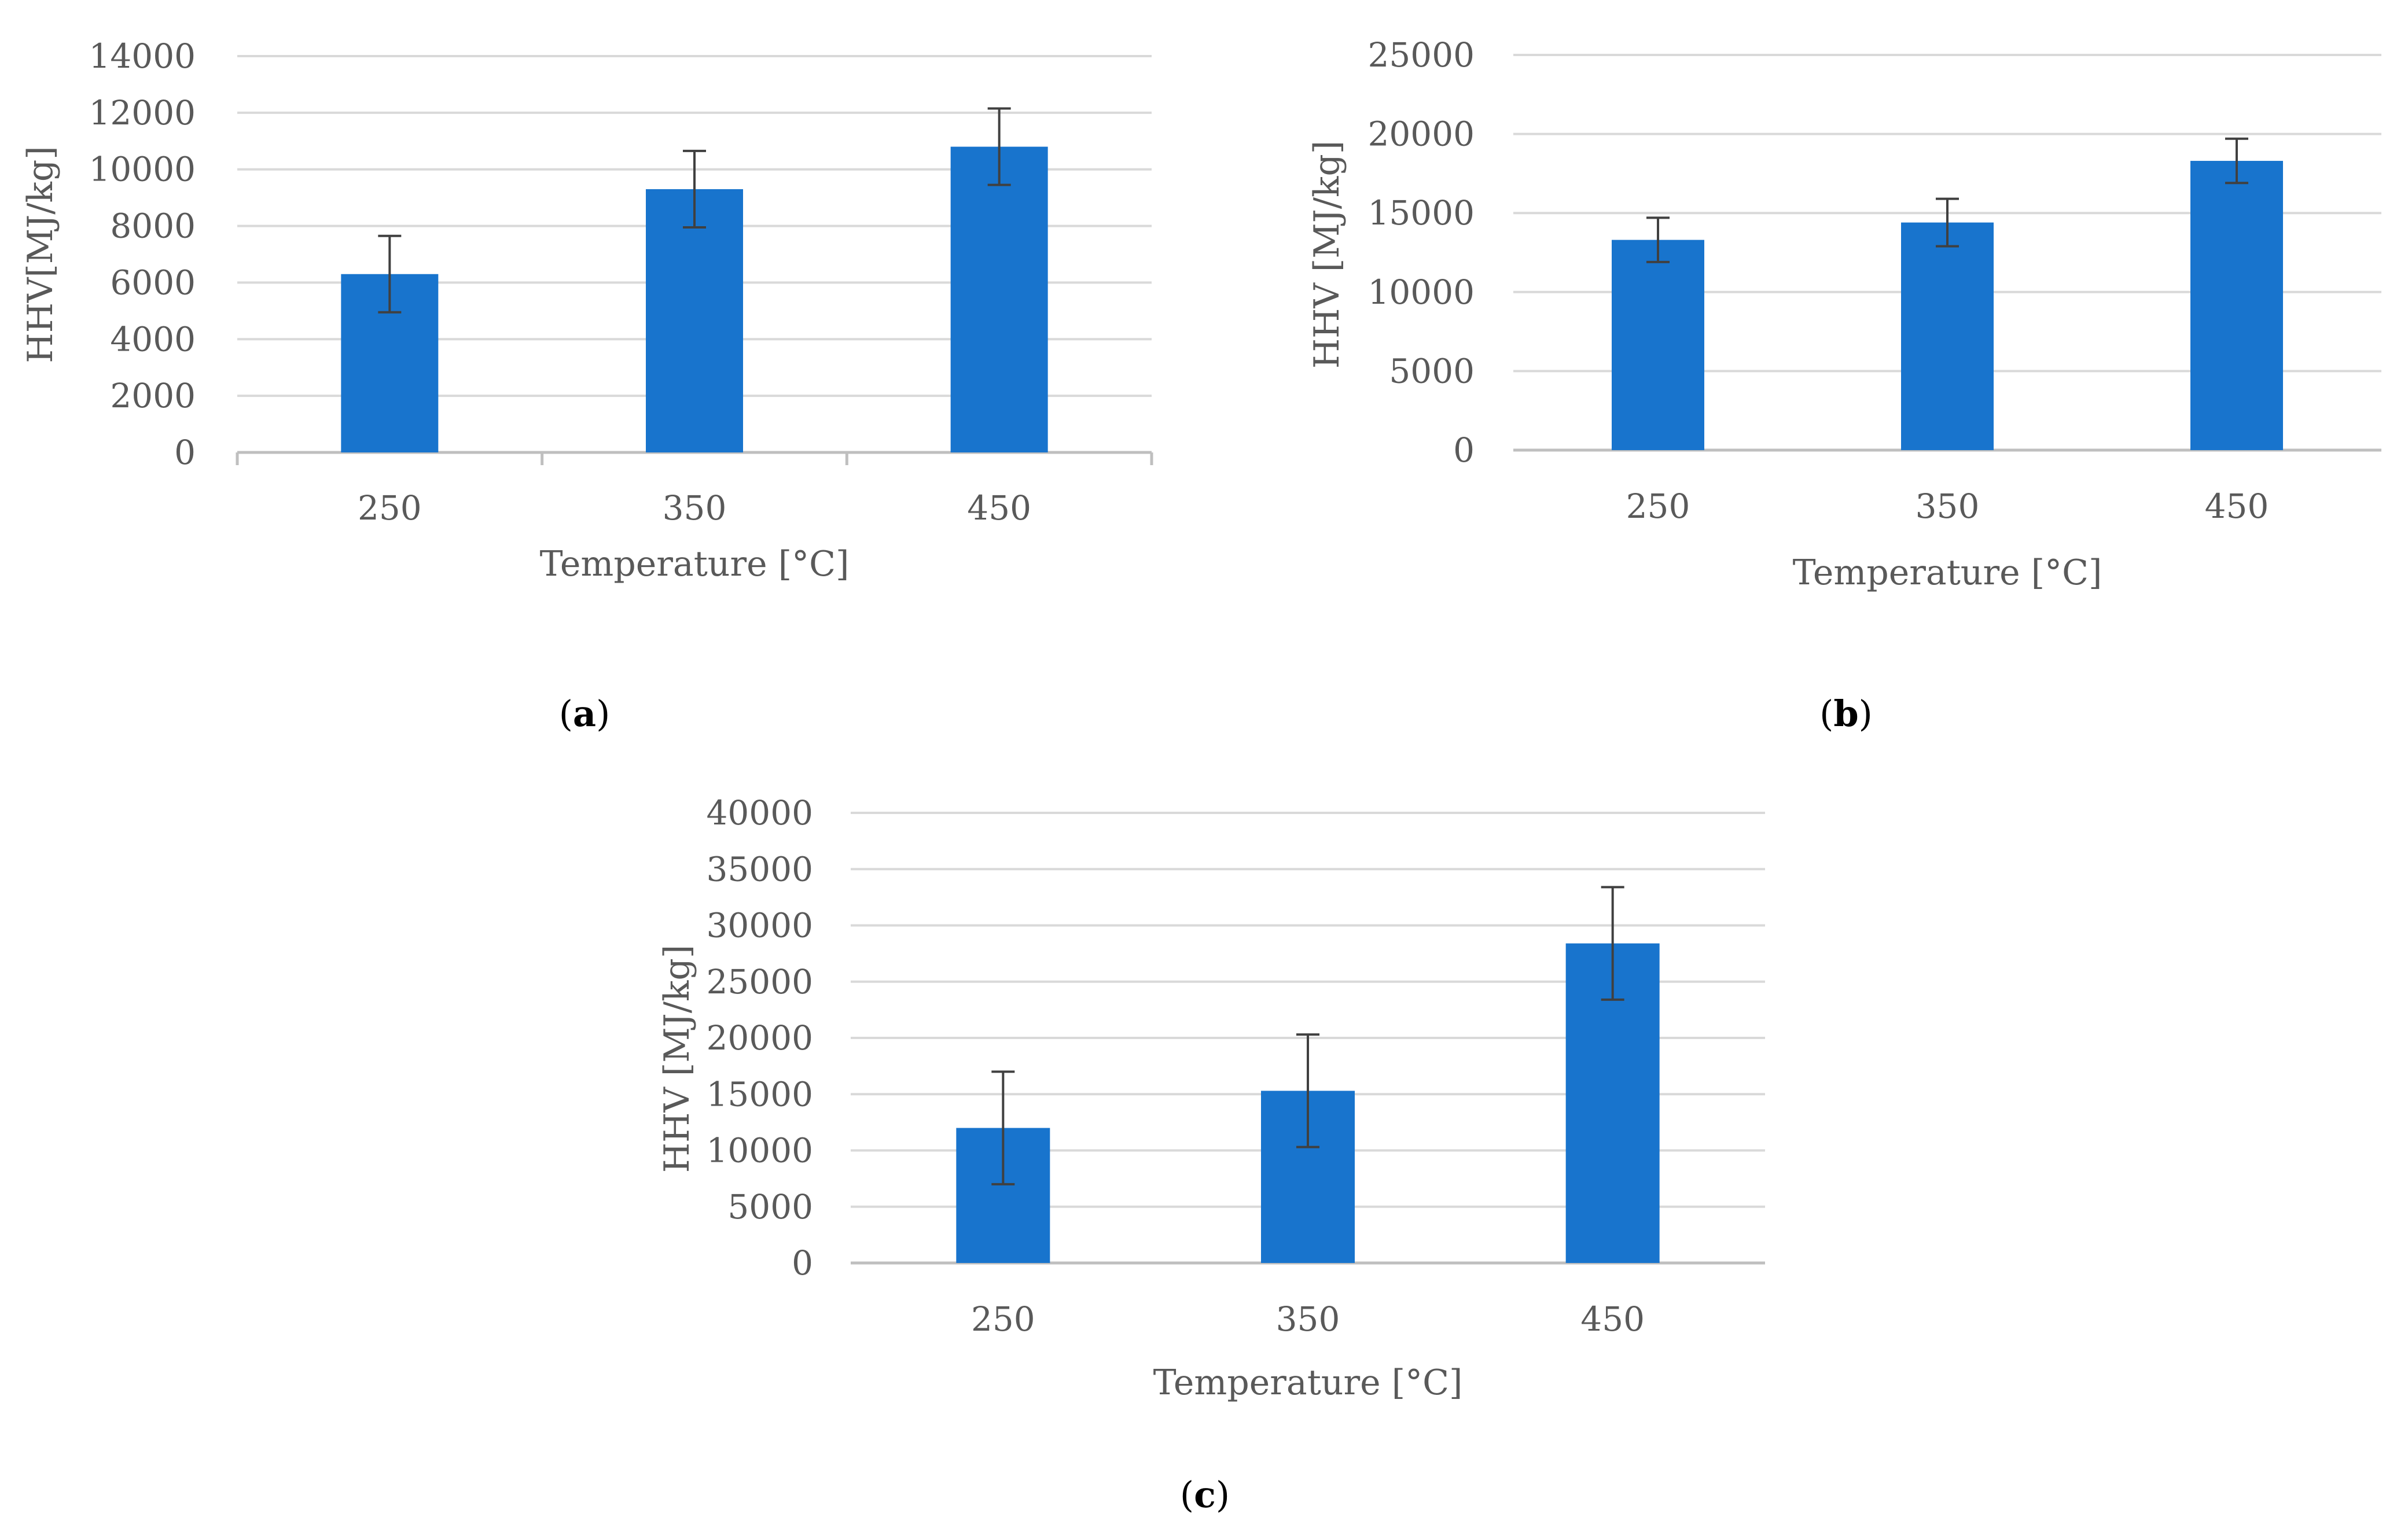  Describe the element at coordinates (759, 926) in the screenshot. I see `y-tick-label: 30000` at that location.